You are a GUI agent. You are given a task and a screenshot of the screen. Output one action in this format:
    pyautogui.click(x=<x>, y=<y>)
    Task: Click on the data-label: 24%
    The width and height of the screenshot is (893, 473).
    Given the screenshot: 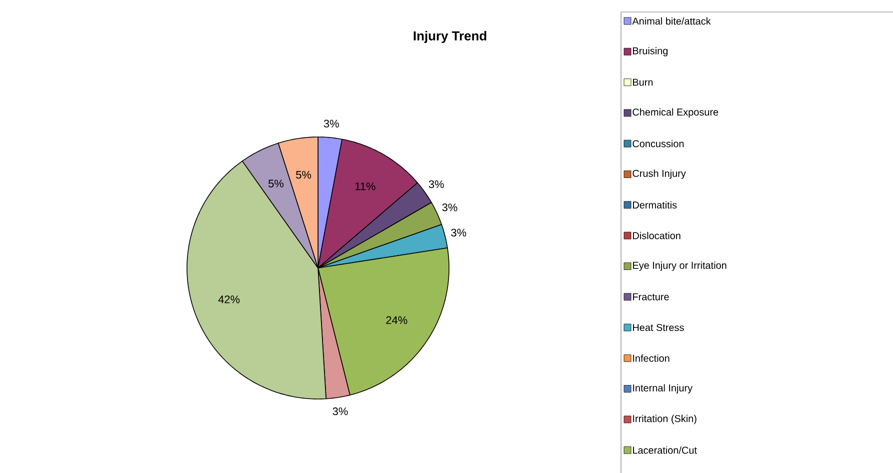 What is the action you would take?
    pyautogui.click(x=397, y=320)
    